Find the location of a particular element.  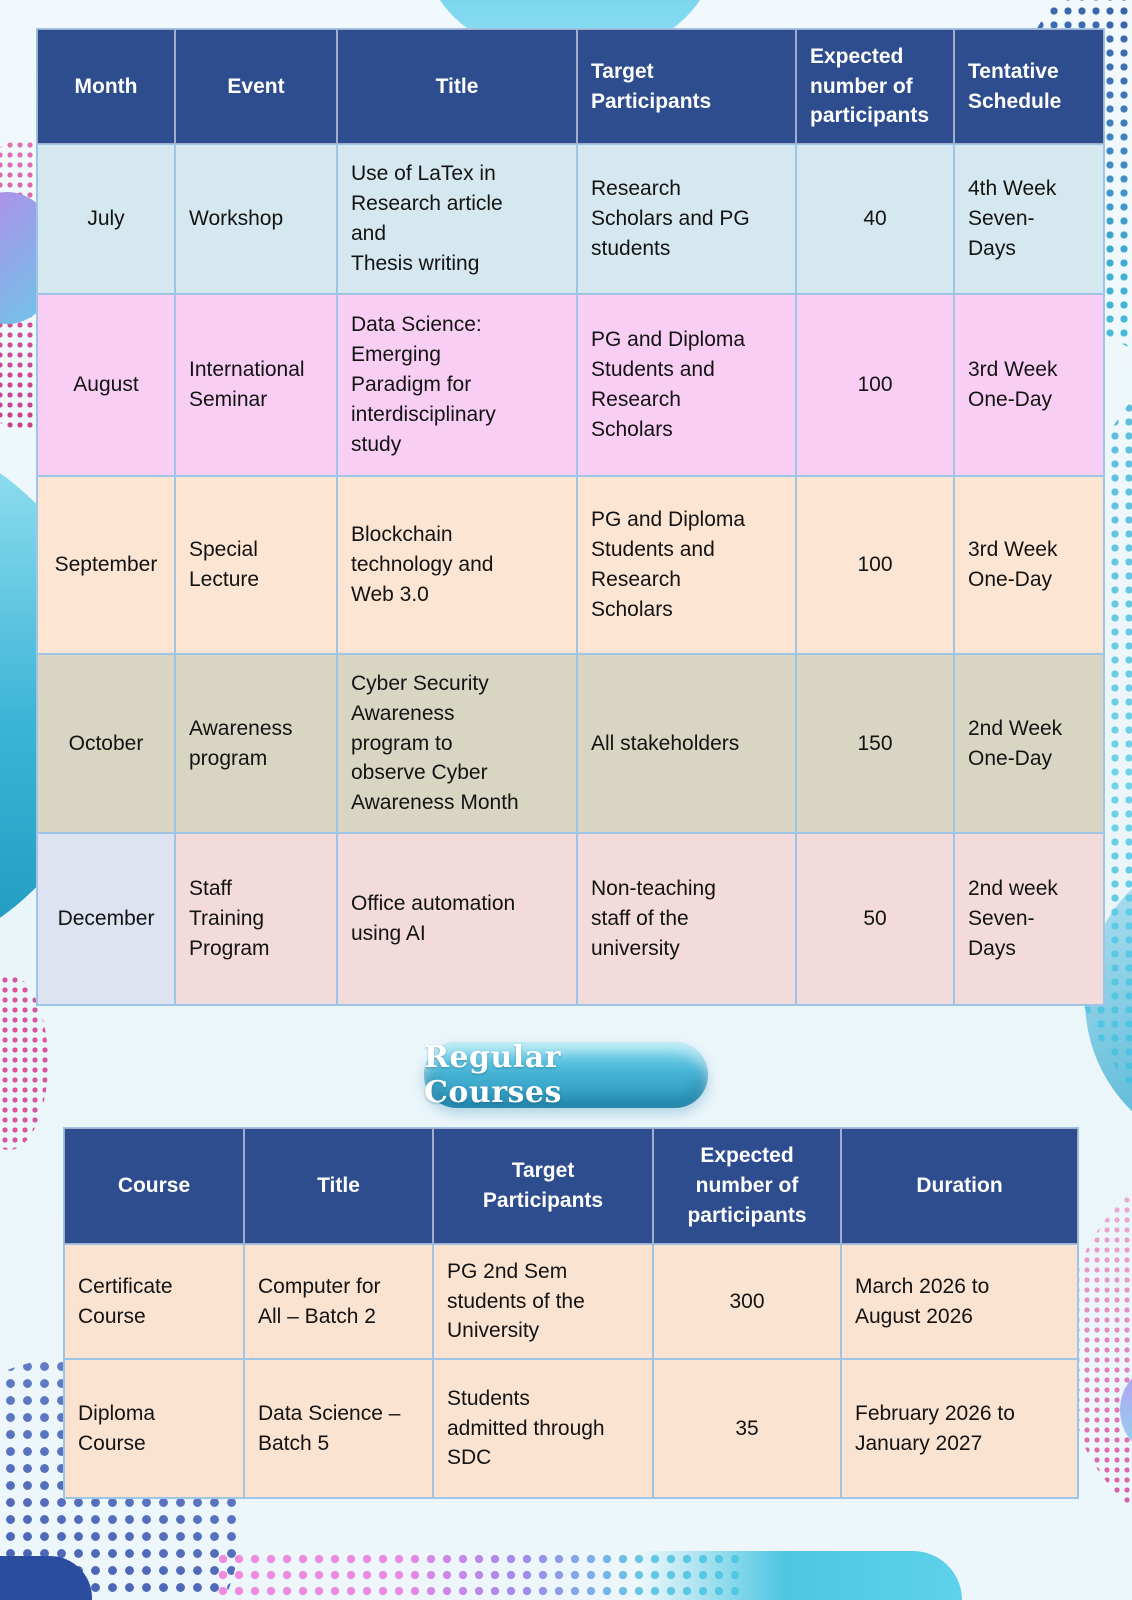

table-cell: International Seminar is located at coordinates (256, 385).